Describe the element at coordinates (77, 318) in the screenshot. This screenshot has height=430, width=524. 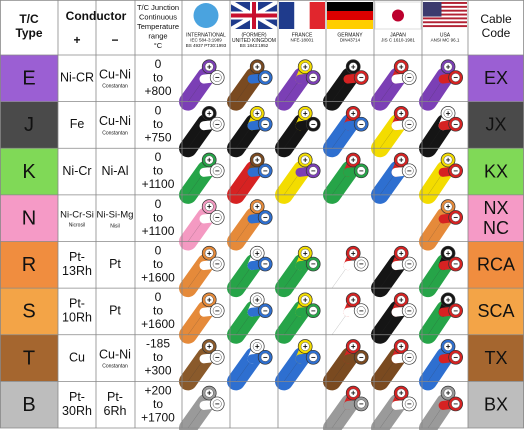
I see `plus-conductor: 10Rh` at that location.